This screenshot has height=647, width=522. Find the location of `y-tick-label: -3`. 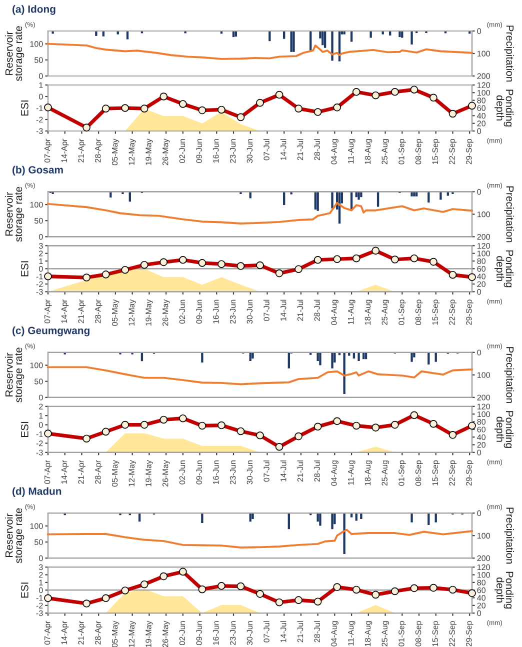

y-tick-label: -3 is located at coordinates (39, 613).